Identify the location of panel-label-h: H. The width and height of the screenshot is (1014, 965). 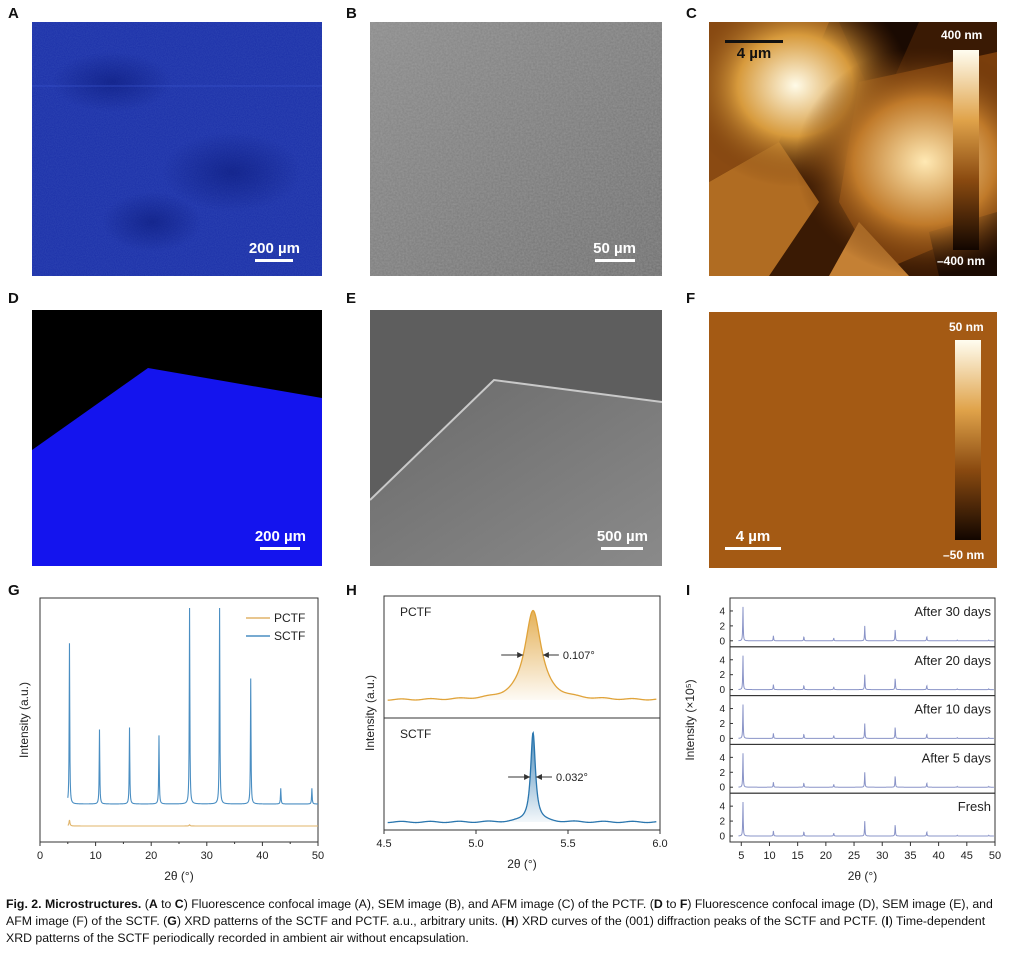
(351, 590).